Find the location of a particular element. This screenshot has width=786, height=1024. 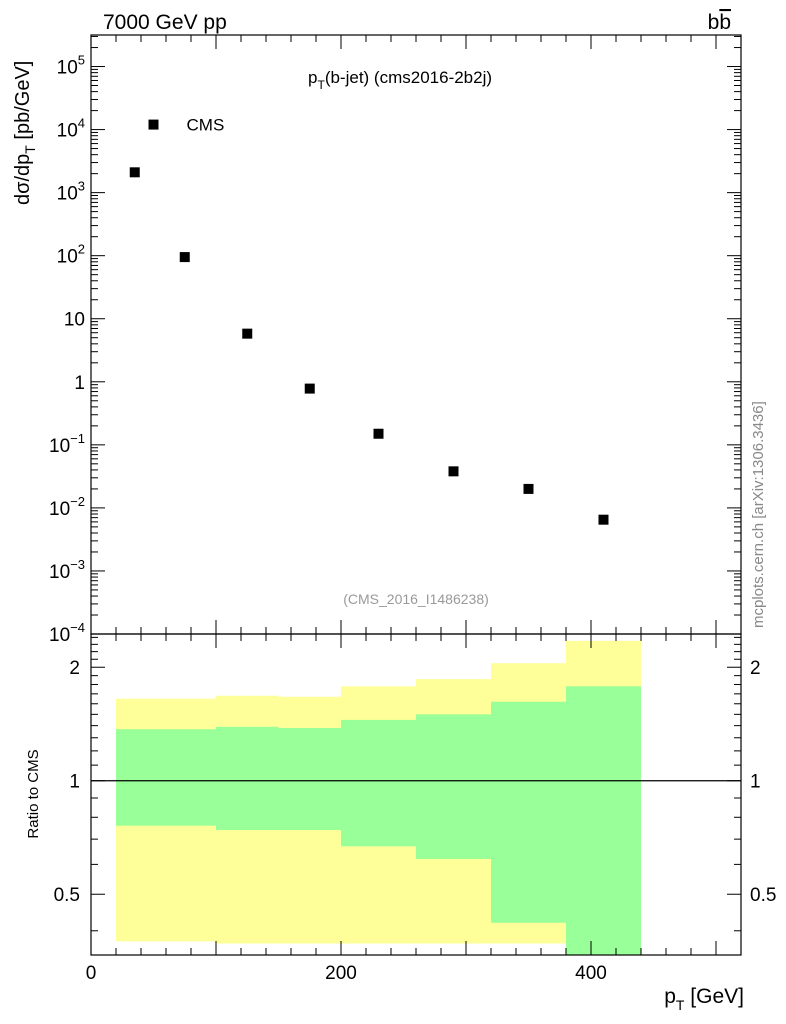

ratio-y-tick-label-right: 2 is located at coordinates (755, 668).